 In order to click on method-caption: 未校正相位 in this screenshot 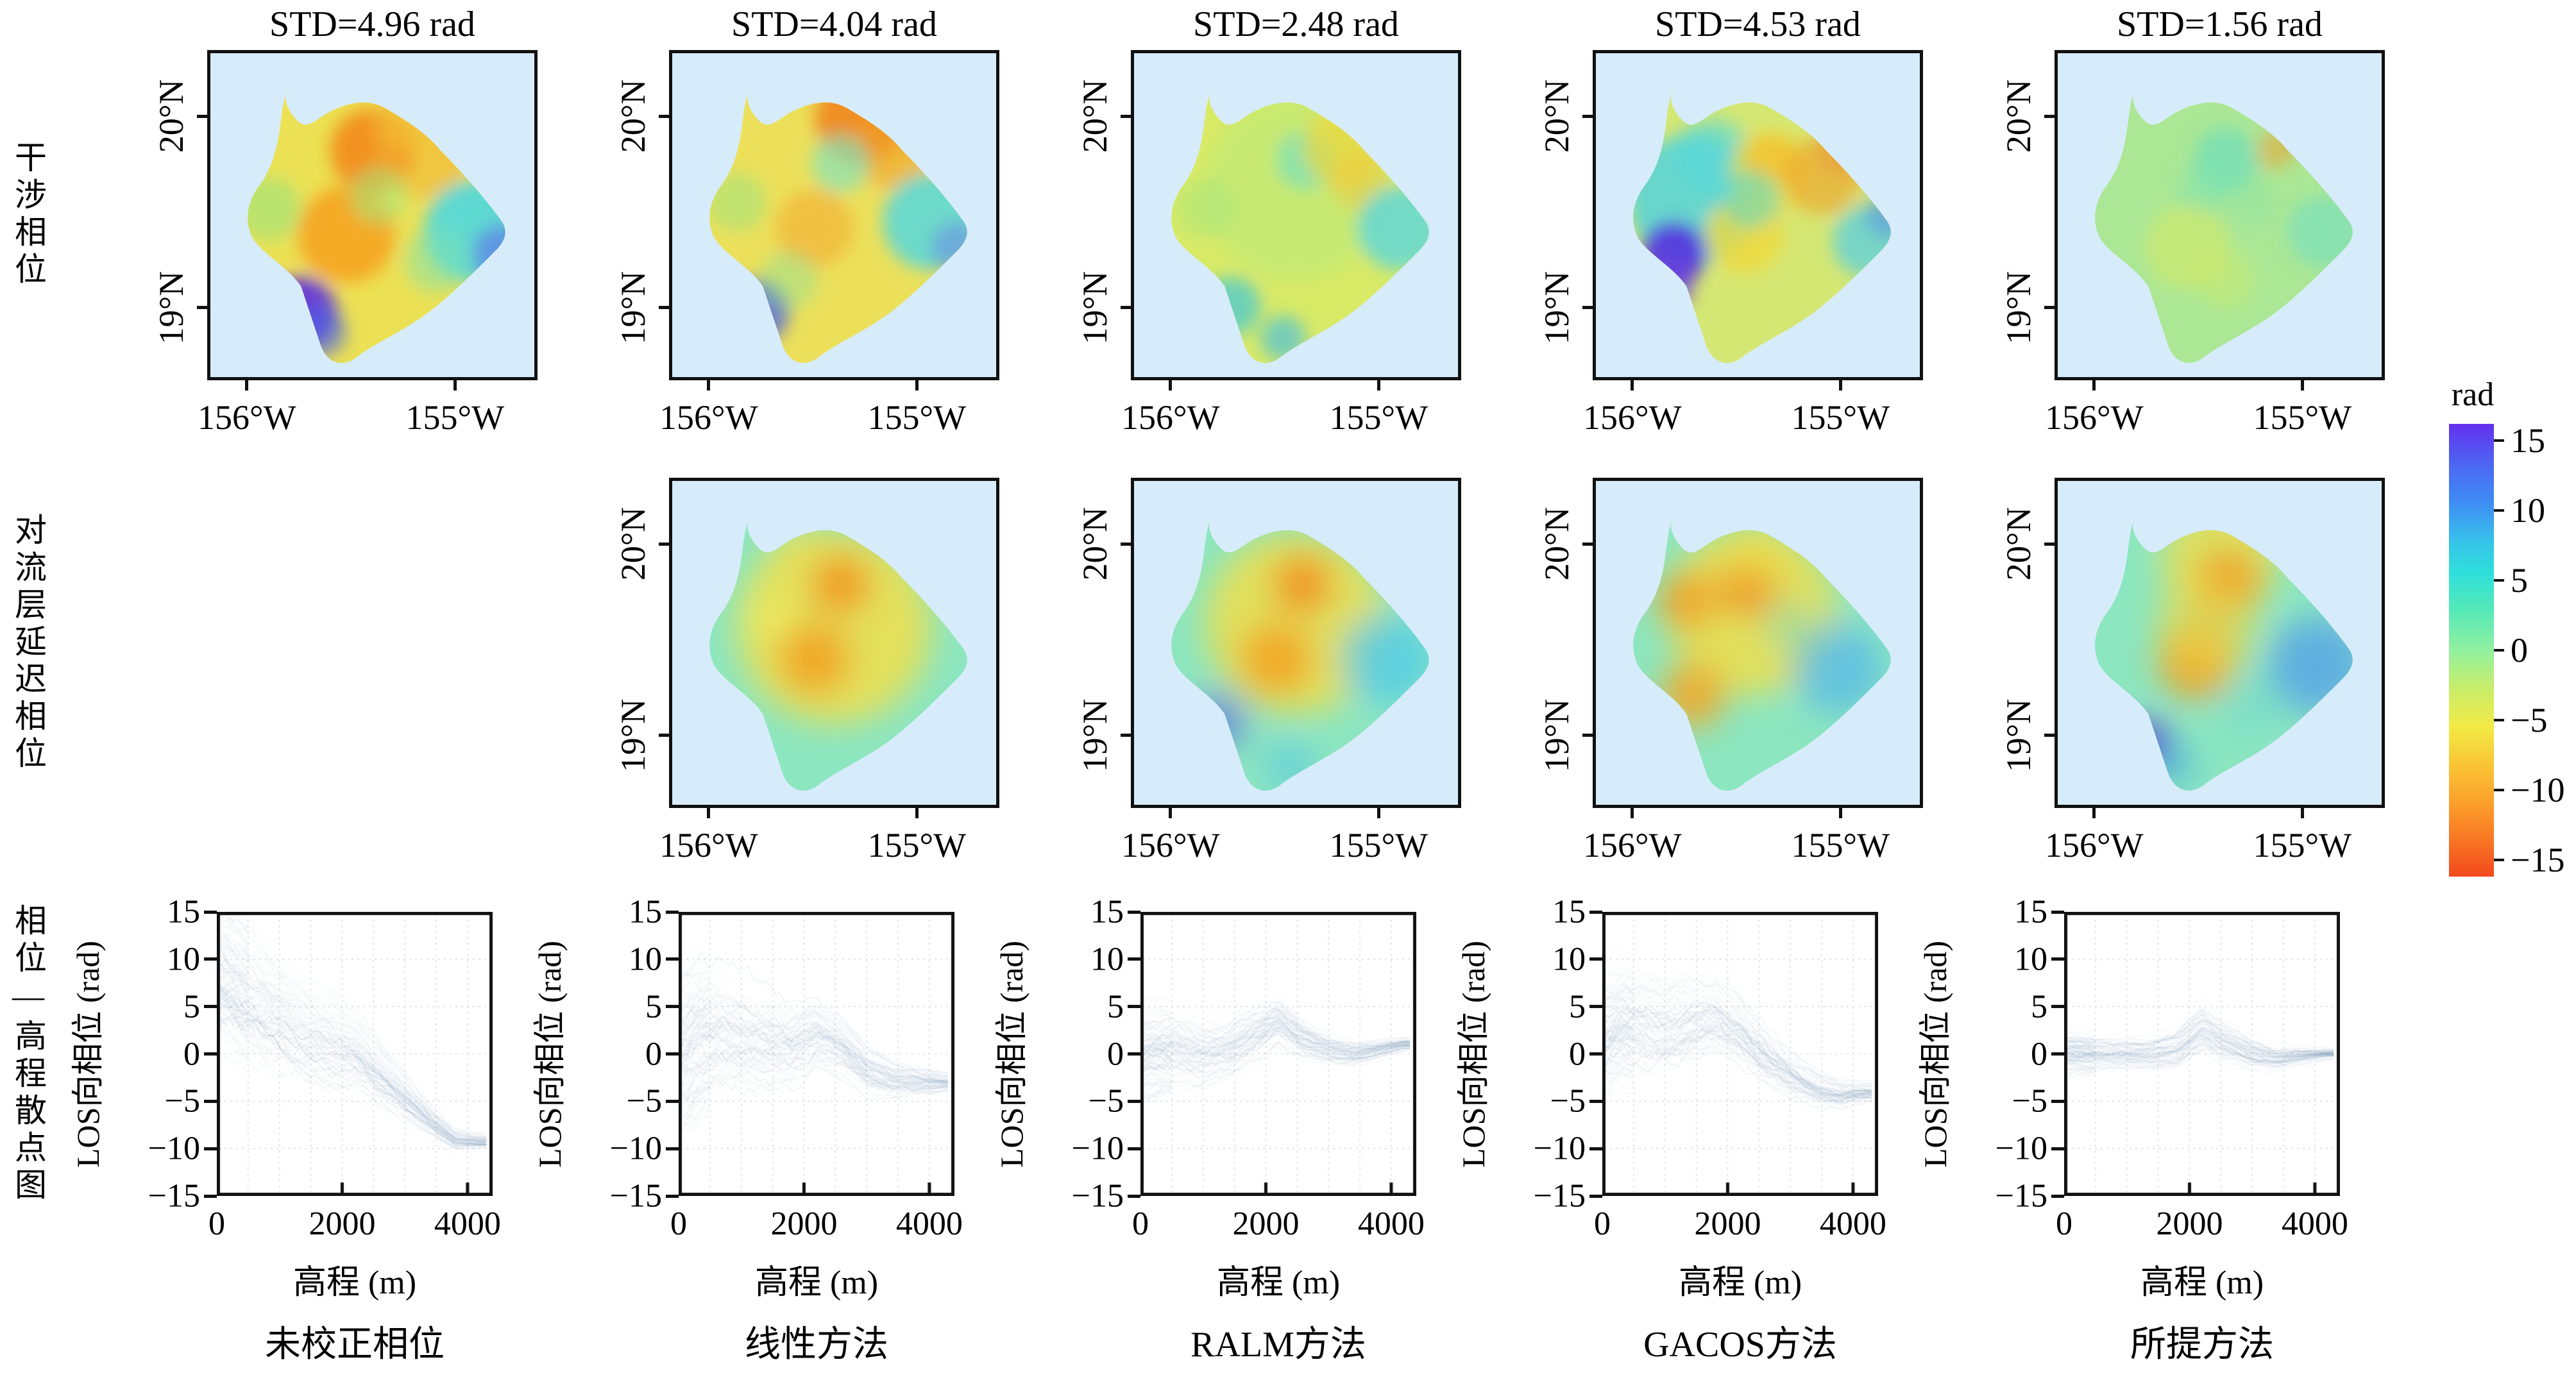, I will do `click(355, 1345)`.